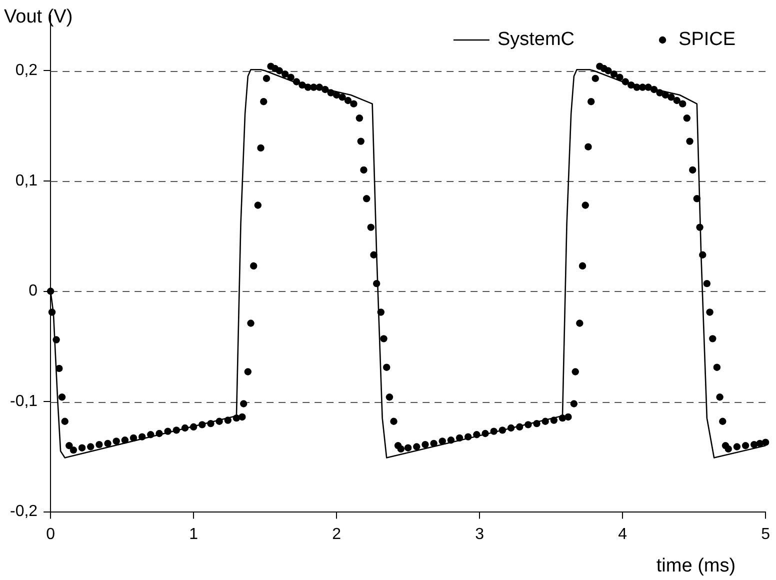 The image size is (776, 580). What do you see at coordinates (193, 534) in the screenshot?
I see `x-tick-label: 1` at bounding box center [193, 534].